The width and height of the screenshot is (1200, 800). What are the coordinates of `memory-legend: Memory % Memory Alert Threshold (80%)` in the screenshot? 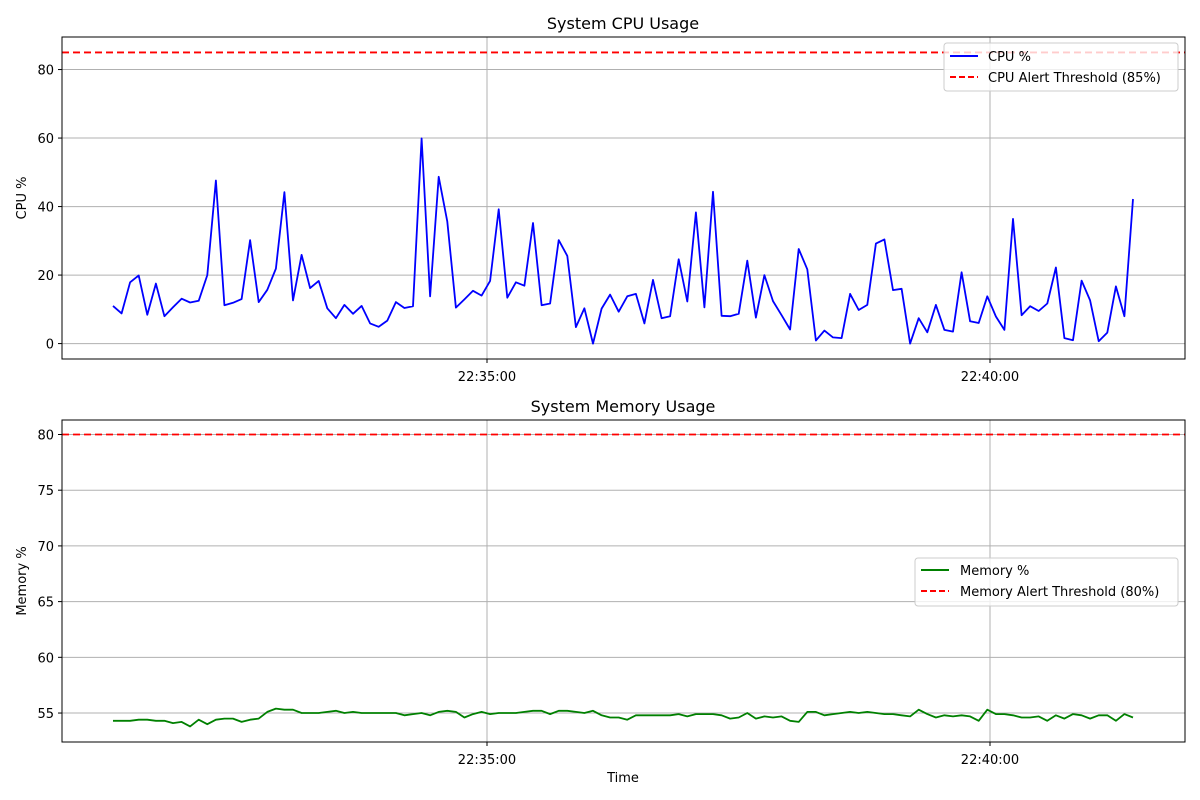 It's located at (1046, 582).